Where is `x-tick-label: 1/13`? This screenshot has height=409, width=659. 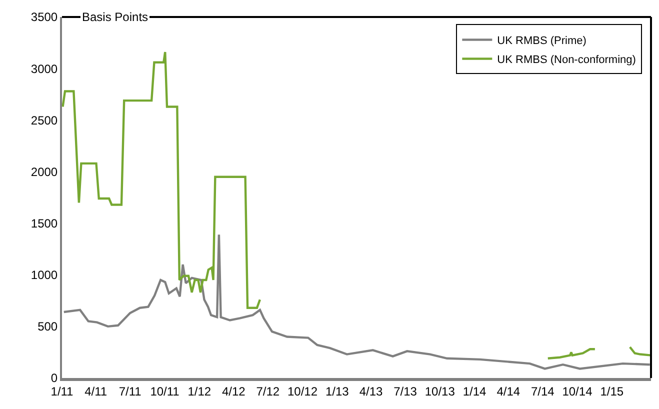
x-tick-label: 1/13 is located at coordinates (337, 391).